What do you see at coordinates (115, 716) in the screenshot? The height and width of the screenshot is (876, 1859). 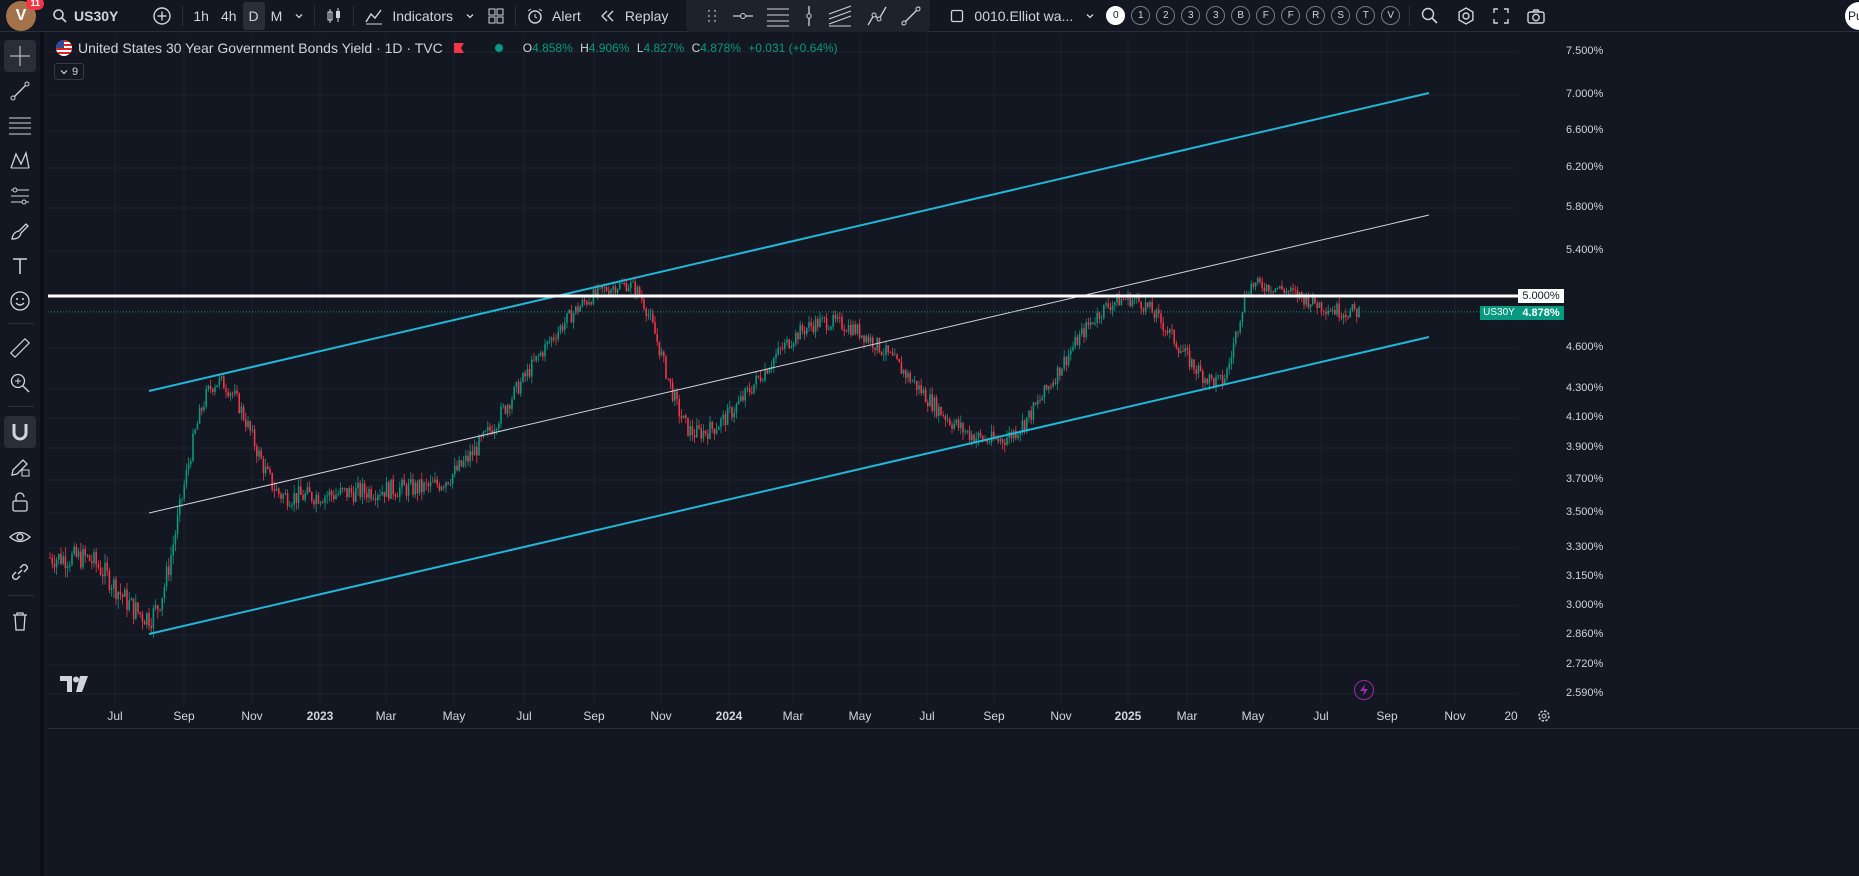 I see `time-tick-label: Jul` at bounding box center [115, 716].